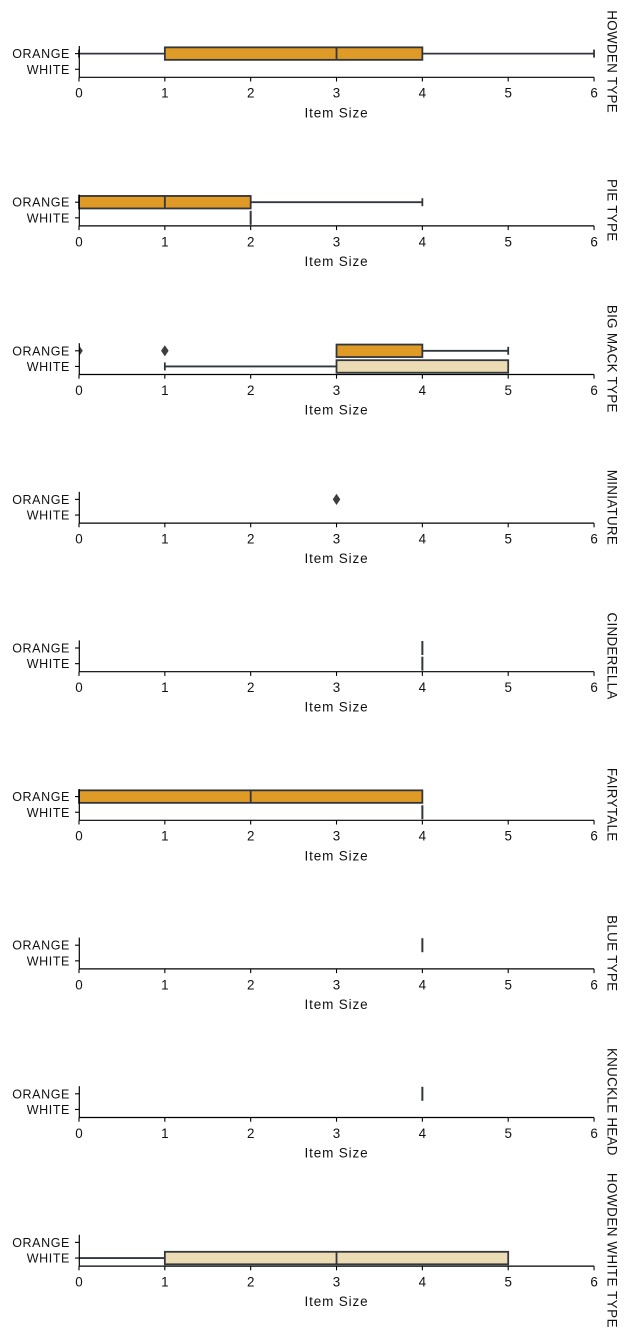  What do you see at coordinates (612, 1102) in the screenshot?
I see `svg-text: KNUCKLE HEAD` at bounding box center [612, 1102].